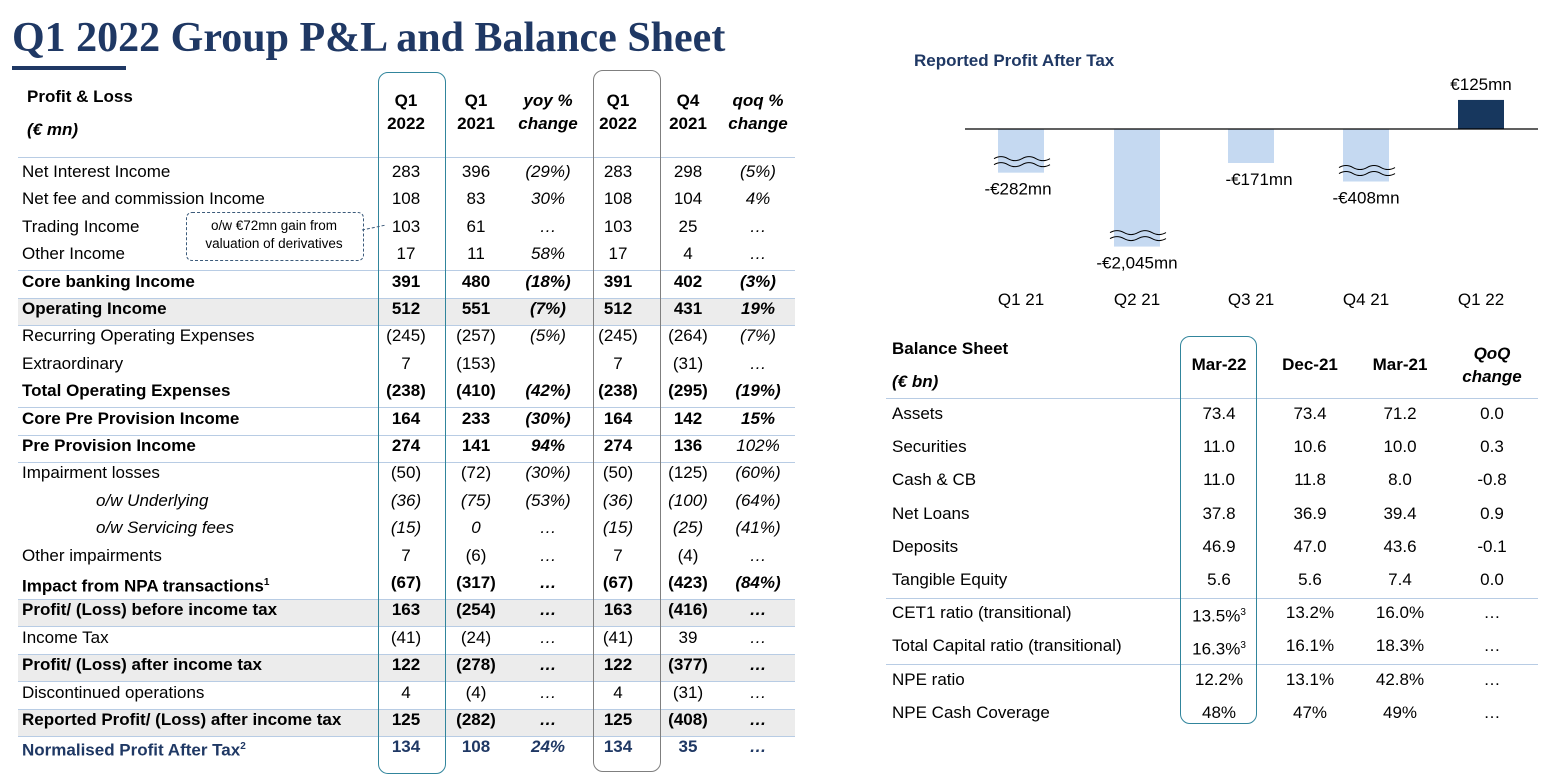 Image resolution: width=1558 pixels, height=774 pixels. I want to click on cell: 12.2%, so click(1219, 679).